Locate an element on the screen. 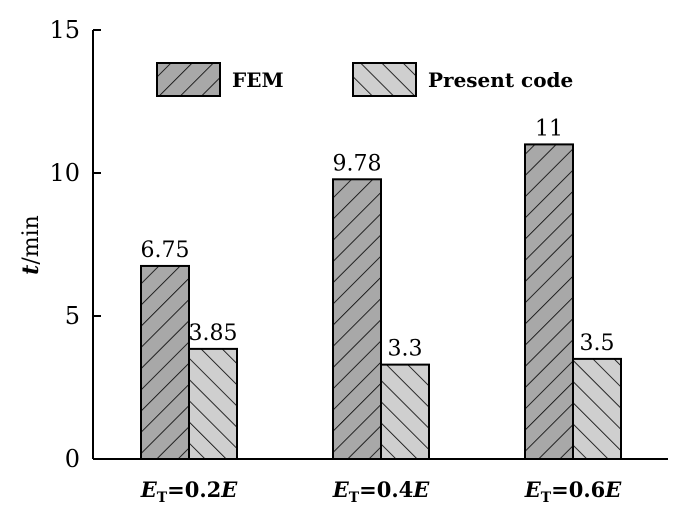  y-tick-label: 10 is located at coordinates (64, 173).